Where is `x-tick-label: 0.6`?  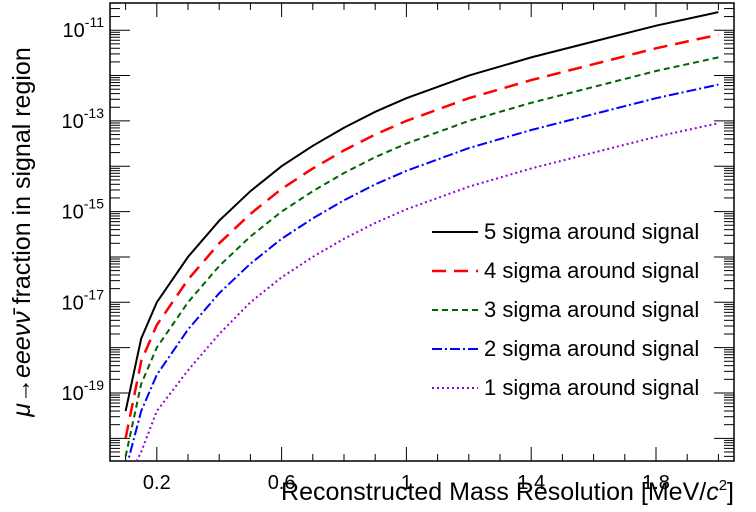 x-tick-label: 0.6 is located at coordinates (282, 483).